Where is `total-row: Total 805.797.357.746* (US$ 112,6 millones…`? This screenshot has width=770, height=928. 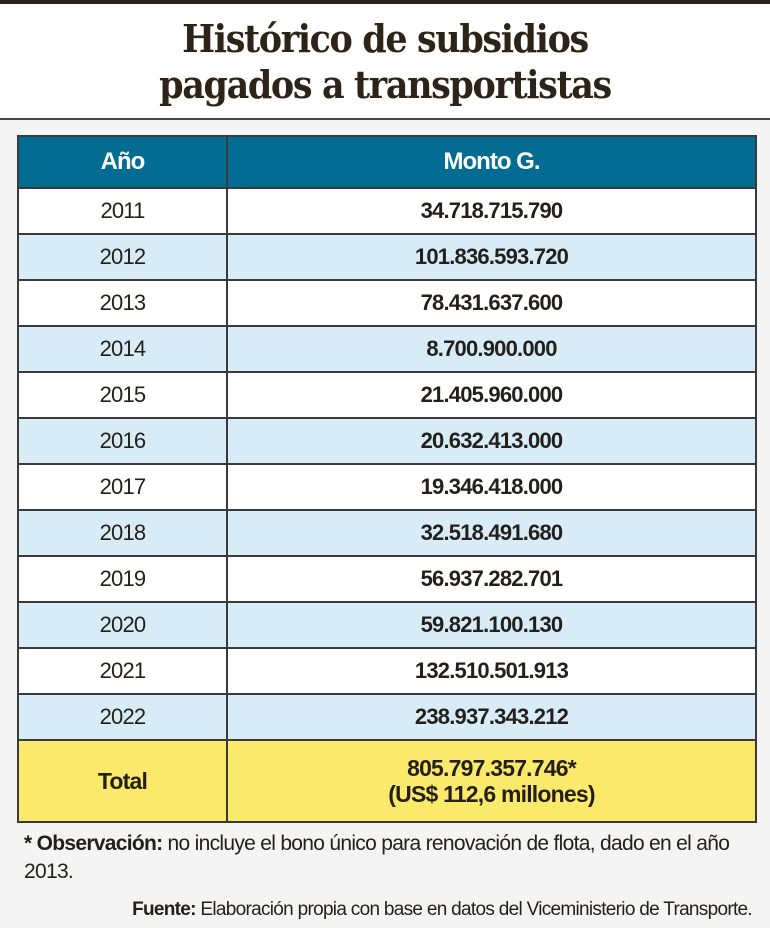
total-row: Total 805.797.357.746* (US$ 112,6 millones… is located at coordinates (387, 781).